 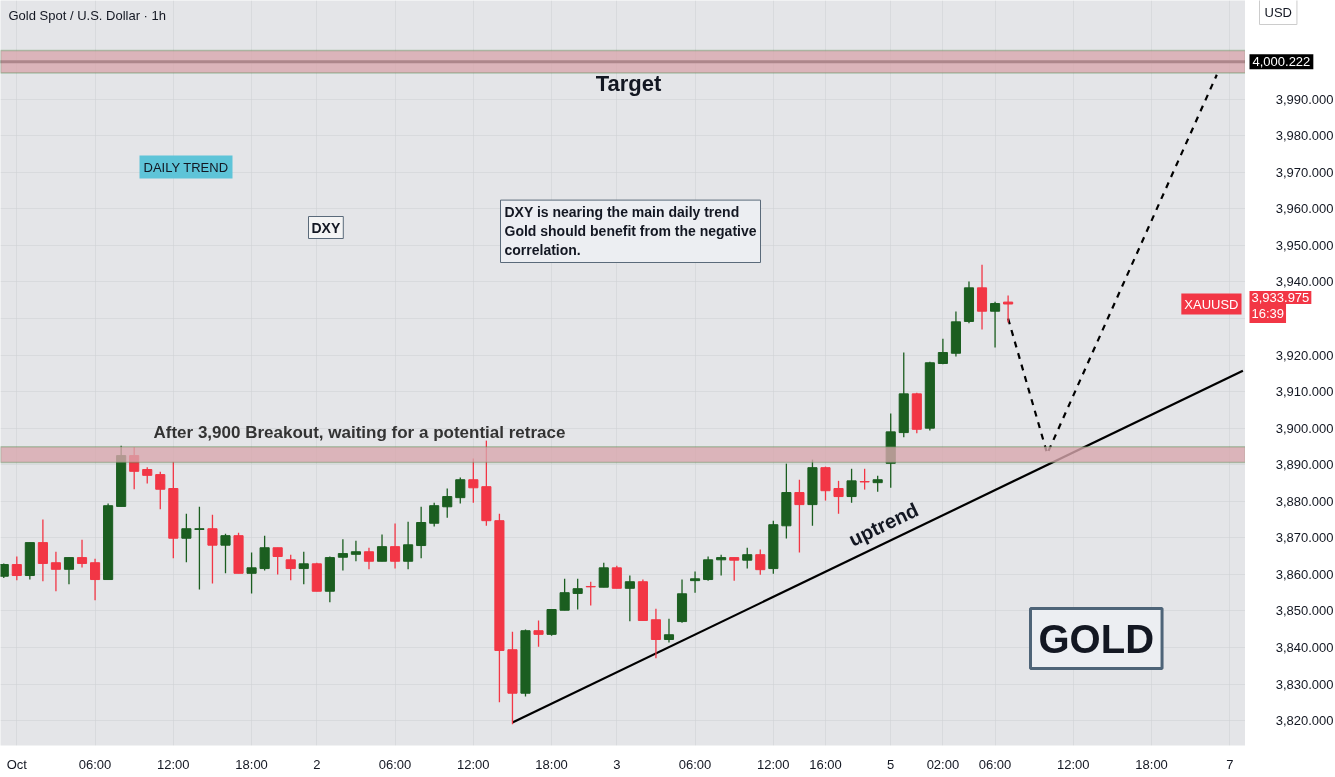 What do you see at coordinates (1230, 764) in the screenshot?
I see `x-tick-label: 7` at bounding box center [1230, 764].